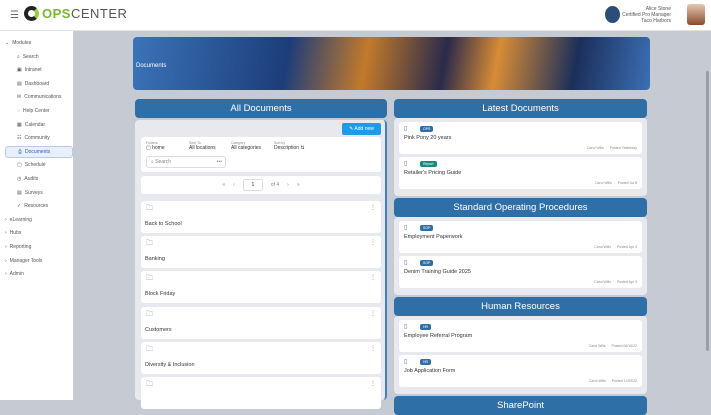  I want to click on section-header-human-resources: Human Resources, so click(520, 306).